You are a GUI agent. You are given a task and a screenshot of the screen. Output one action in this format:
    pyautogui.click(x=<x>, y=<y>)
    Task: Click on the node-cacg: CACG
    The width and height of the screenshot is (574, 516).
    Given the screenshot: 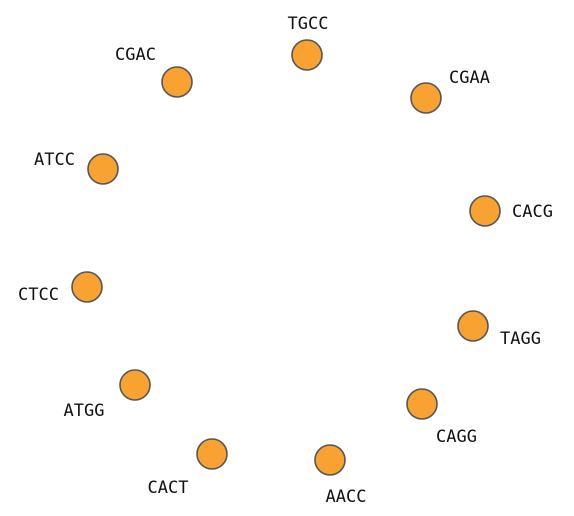 What is the action you would take?
    pyautogui.click(x=511, y=211)
    